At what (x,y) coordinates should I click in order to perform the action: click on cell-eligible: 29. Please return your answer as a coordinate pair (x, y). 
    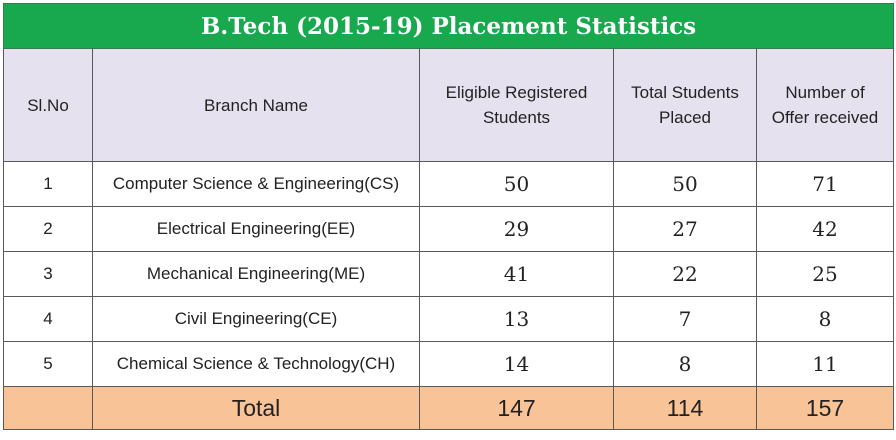
    Looking at the image, I should click on (516, 229).